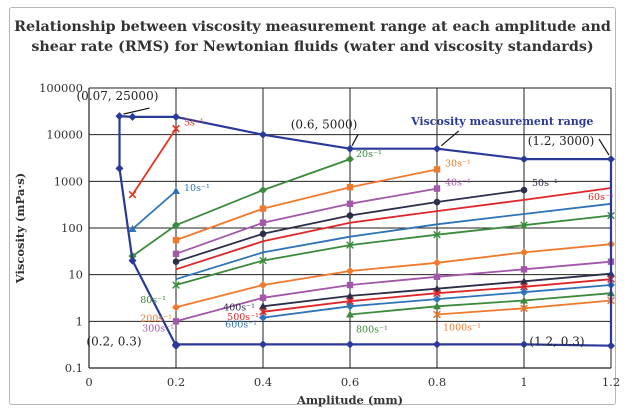 This screenshot has height=412, width=625. Describe the element at coordinates (462, 328) in the screenshot. I see `series-label: 1000s⁻¹` at that location.